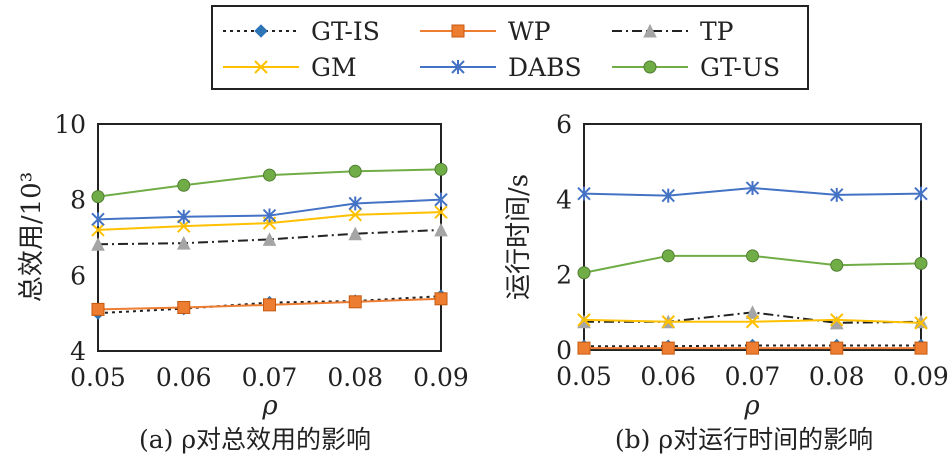 This screenshot has width=950, height=463. I want to click on legend-frame, so click(510, 47).